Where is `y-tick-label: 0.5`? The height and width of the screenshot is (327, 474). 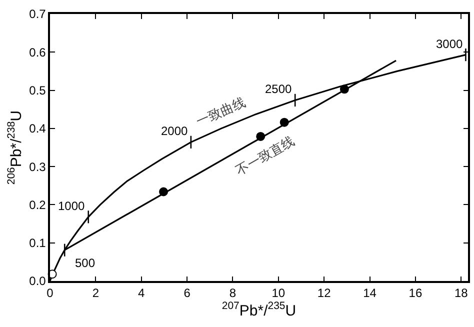 y-tick-label: 0.5 is located at coordinates (37, 90).